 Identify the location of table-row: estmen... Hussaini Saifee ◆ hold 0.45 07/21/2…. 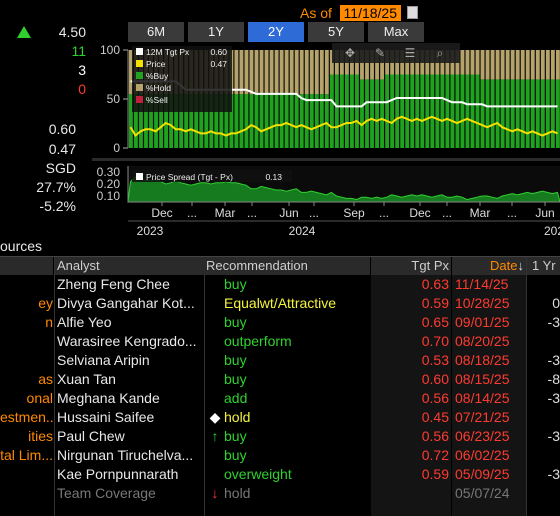
(280, 417).